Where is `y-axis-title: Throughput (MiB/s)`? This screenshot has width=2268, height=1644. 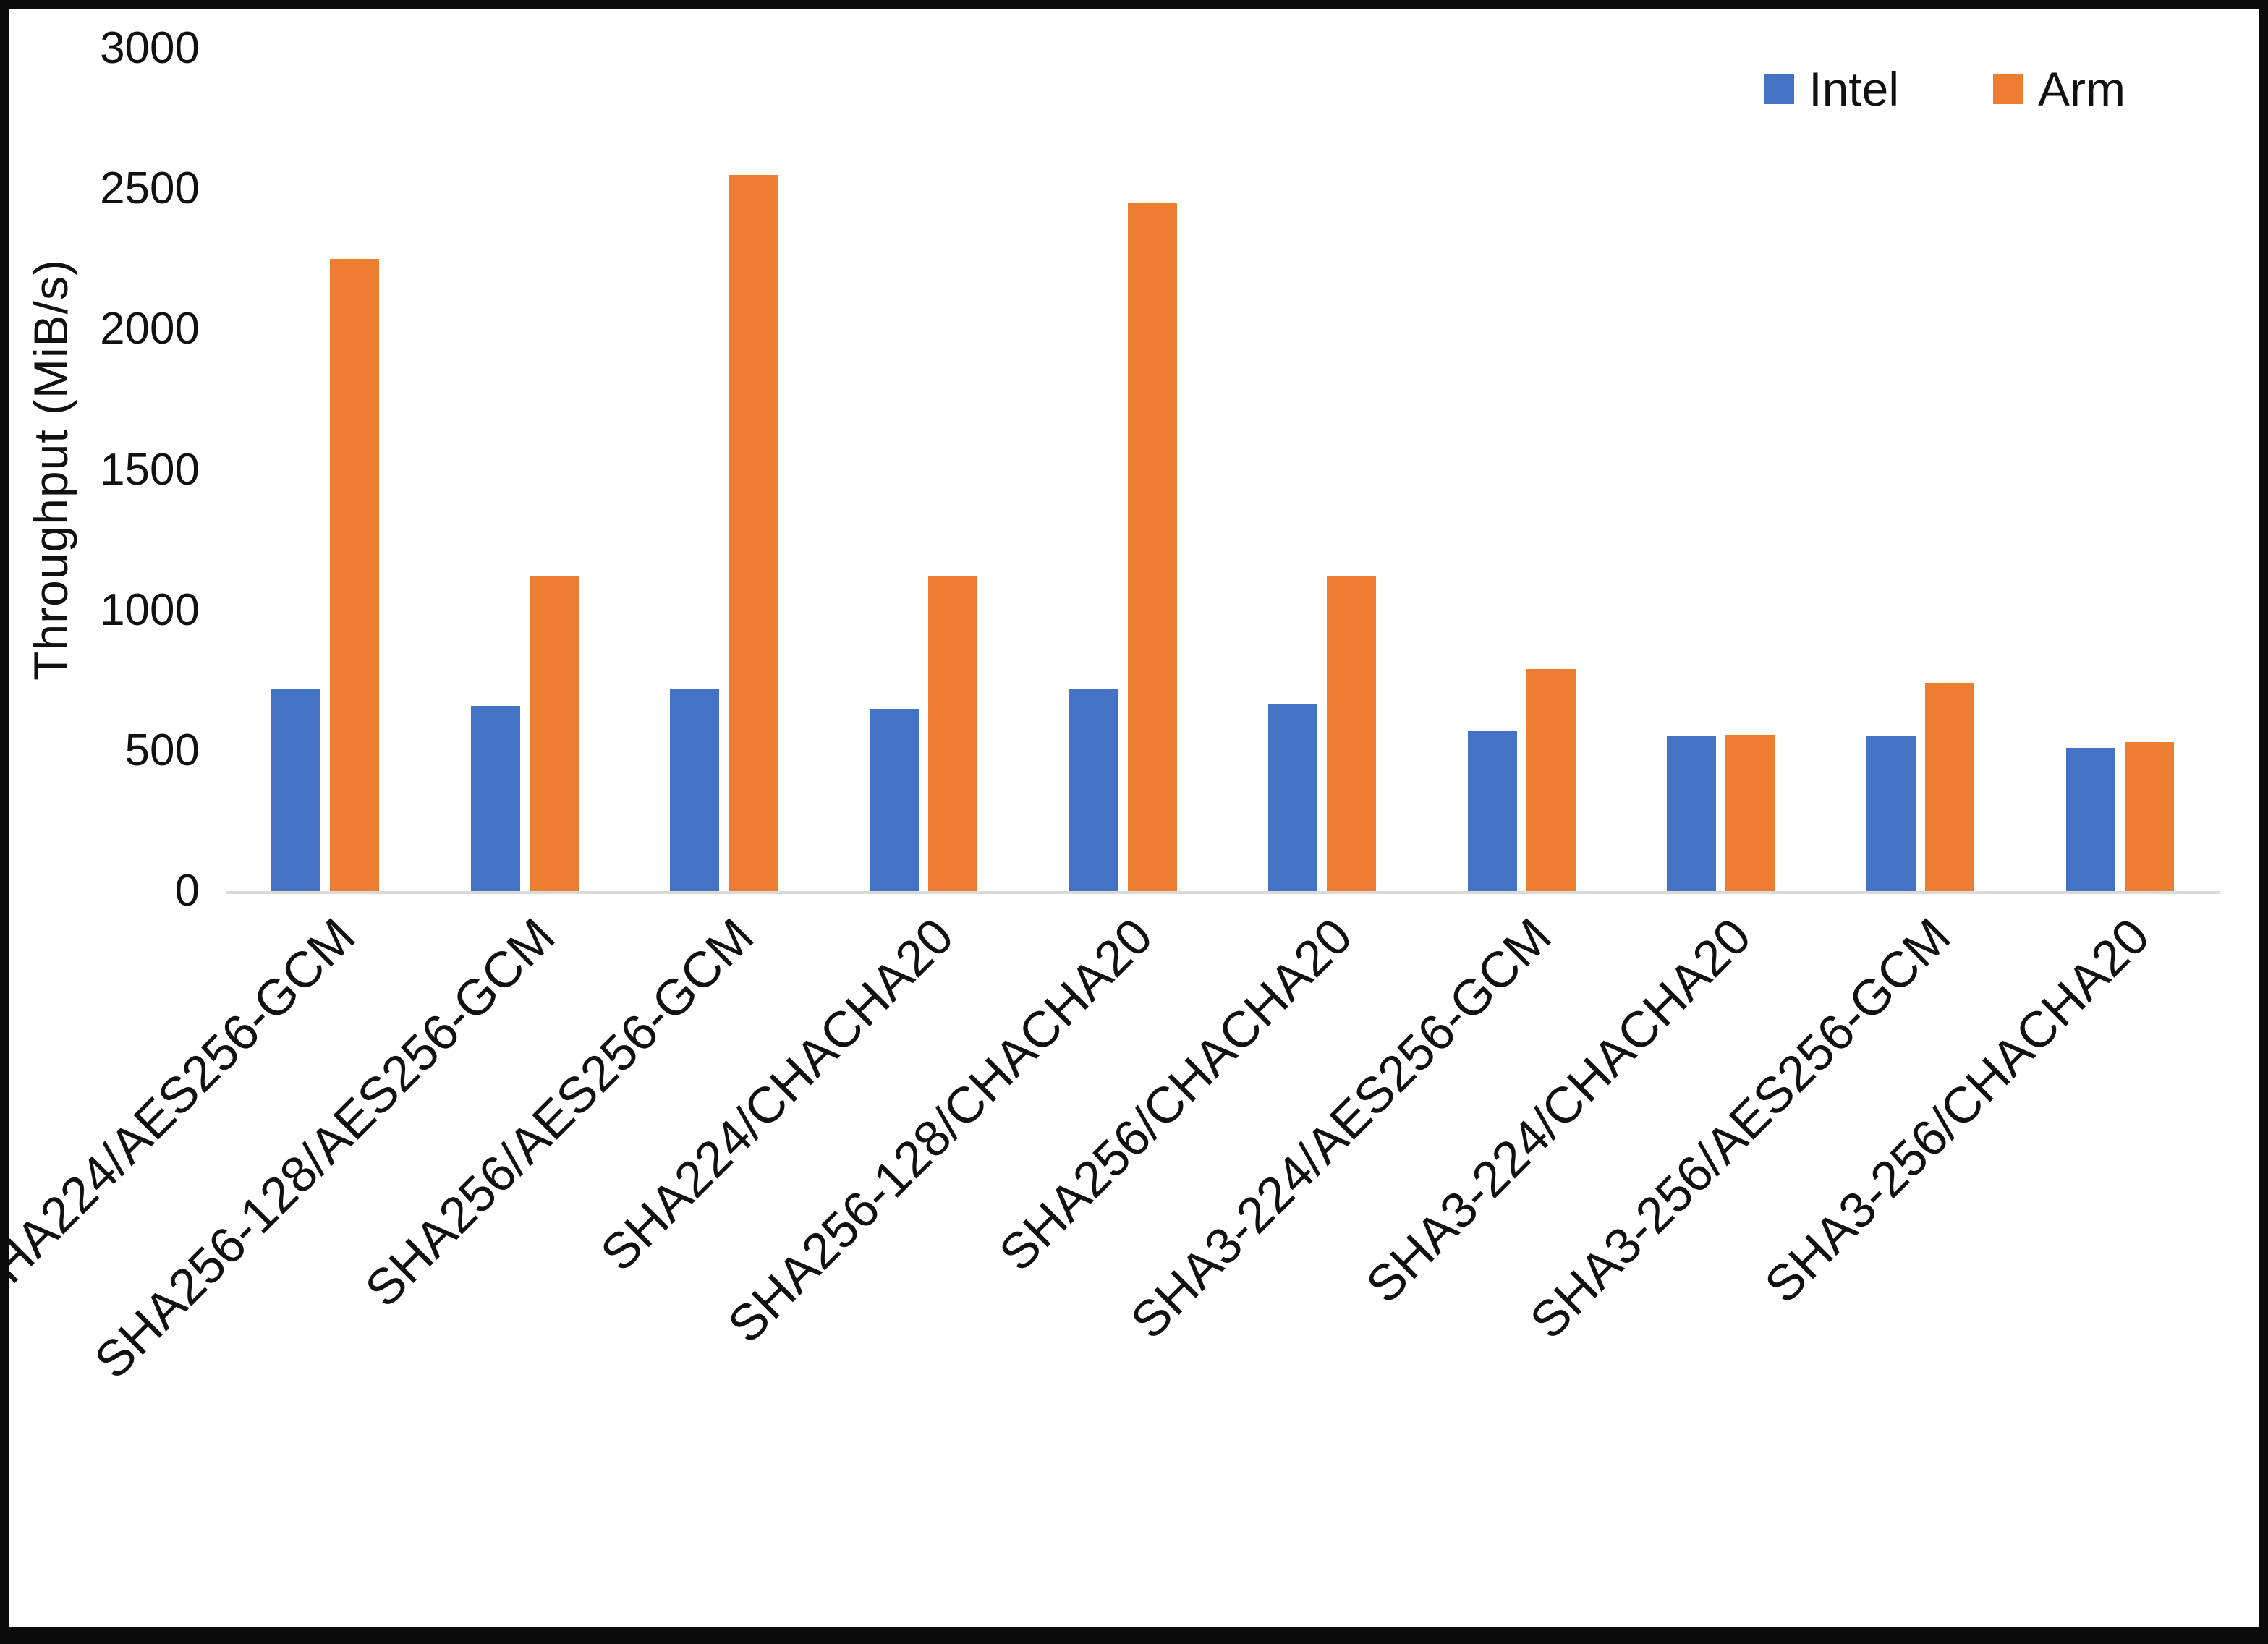 y-axis-title: Throughput (MiB/s) is located at coordinates (50, 470).